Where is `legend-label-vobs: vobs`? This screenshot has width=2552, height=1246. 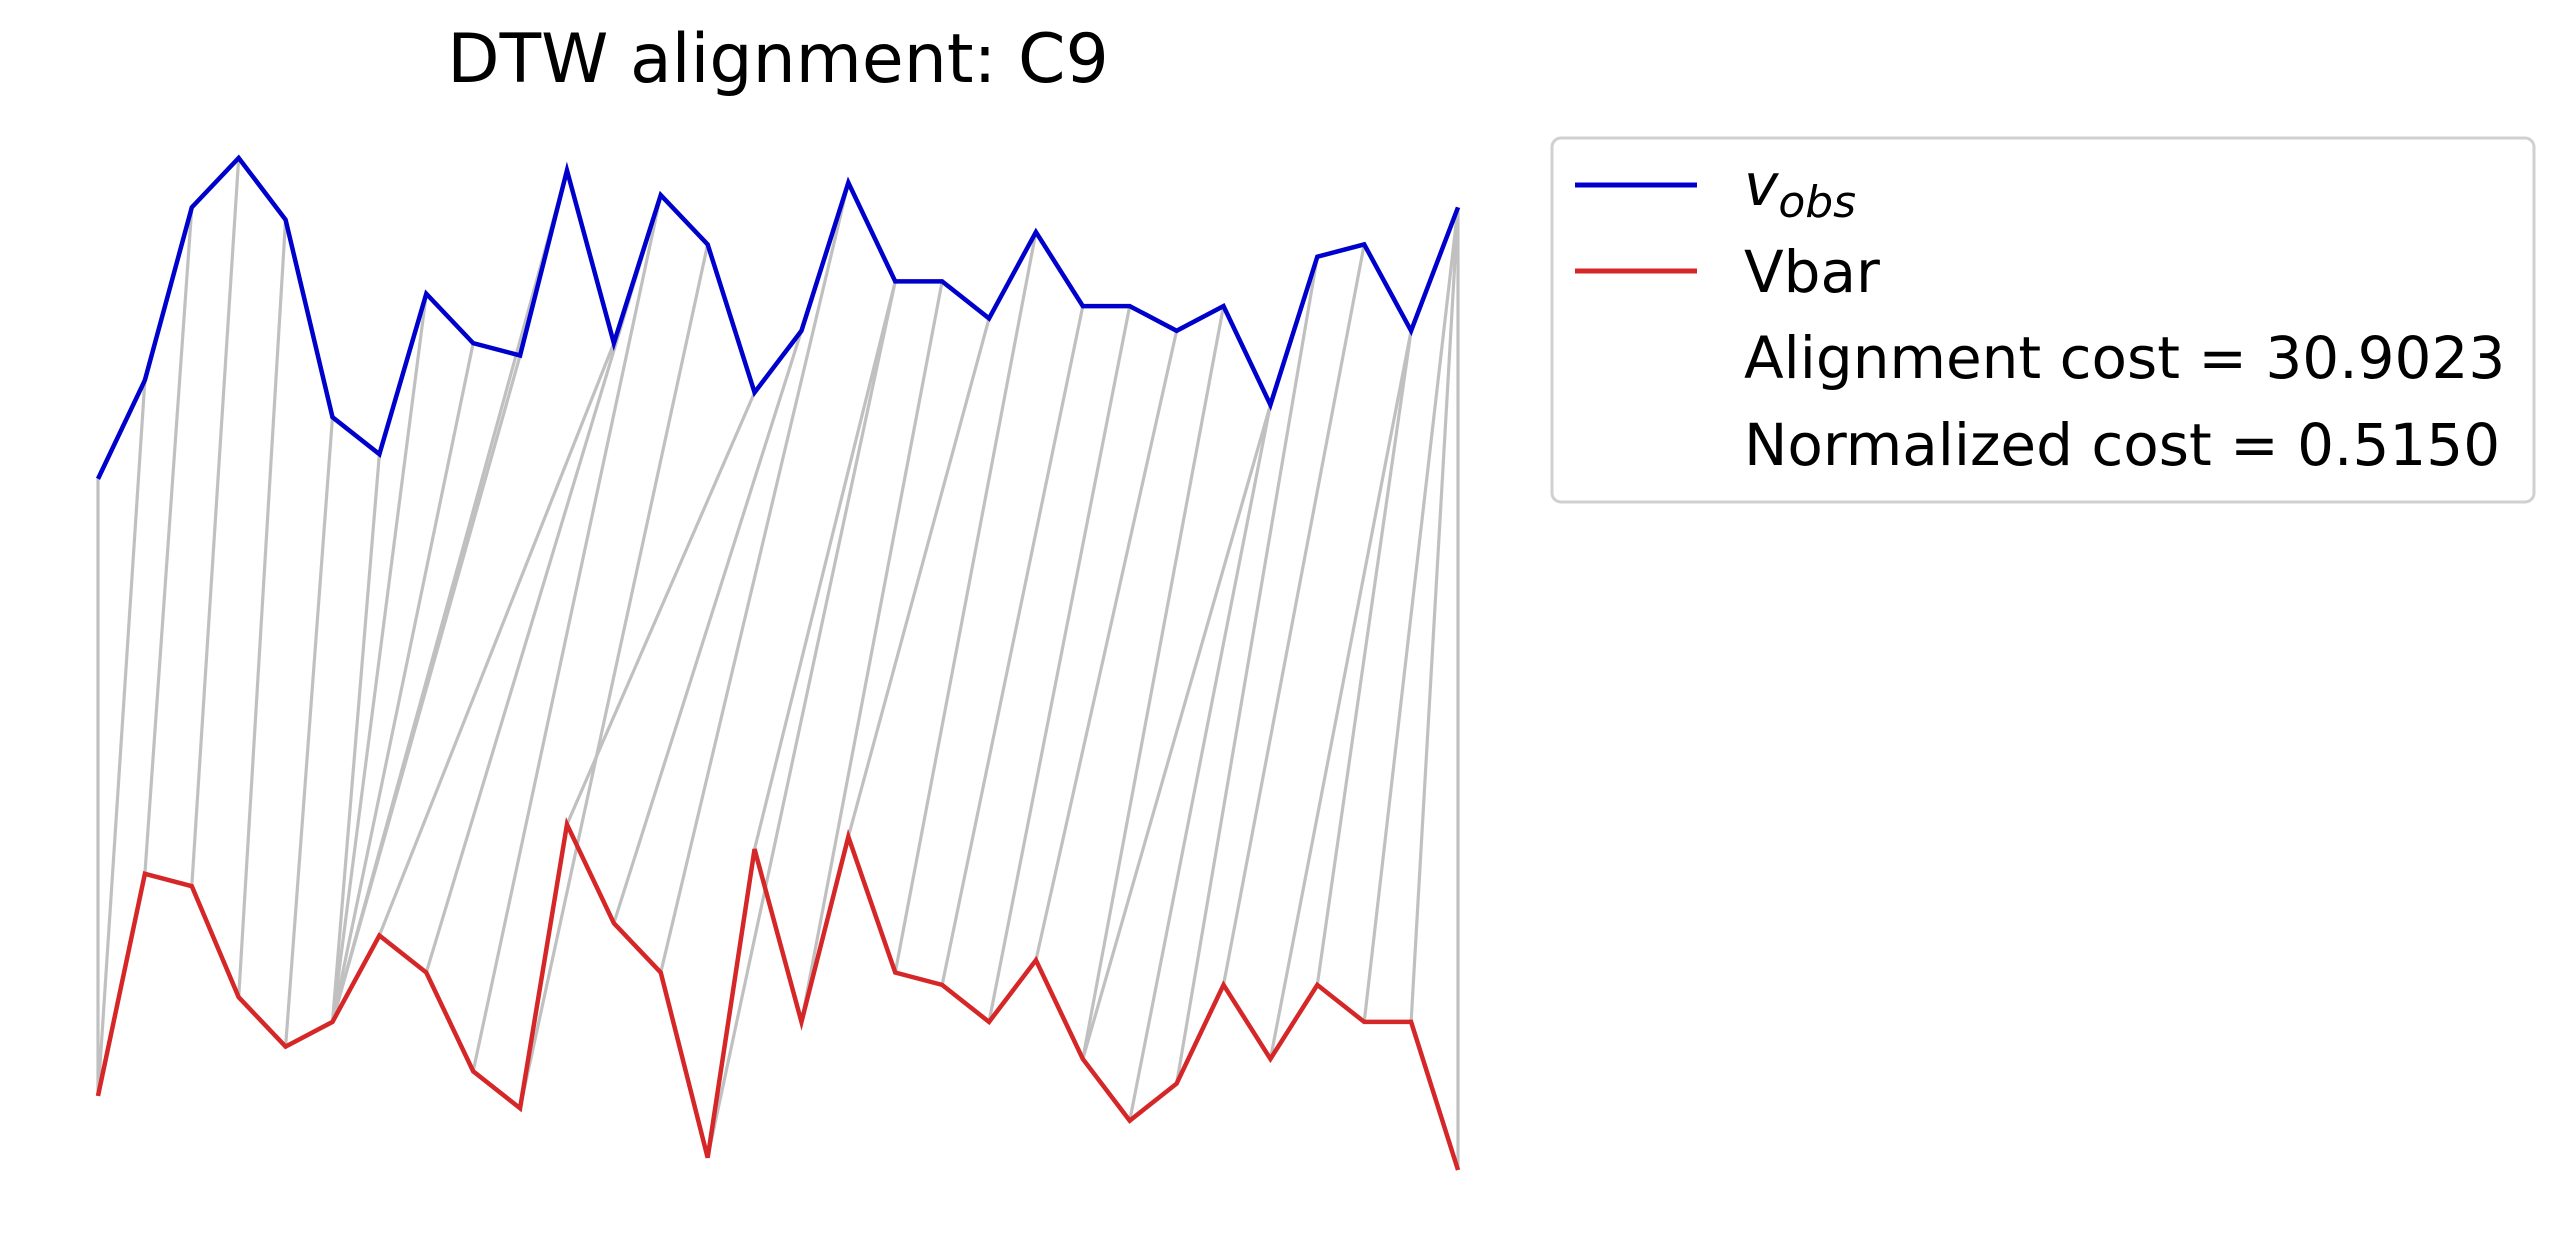 legend-label-vobs: vobs is located at coordinates (1800, 189).